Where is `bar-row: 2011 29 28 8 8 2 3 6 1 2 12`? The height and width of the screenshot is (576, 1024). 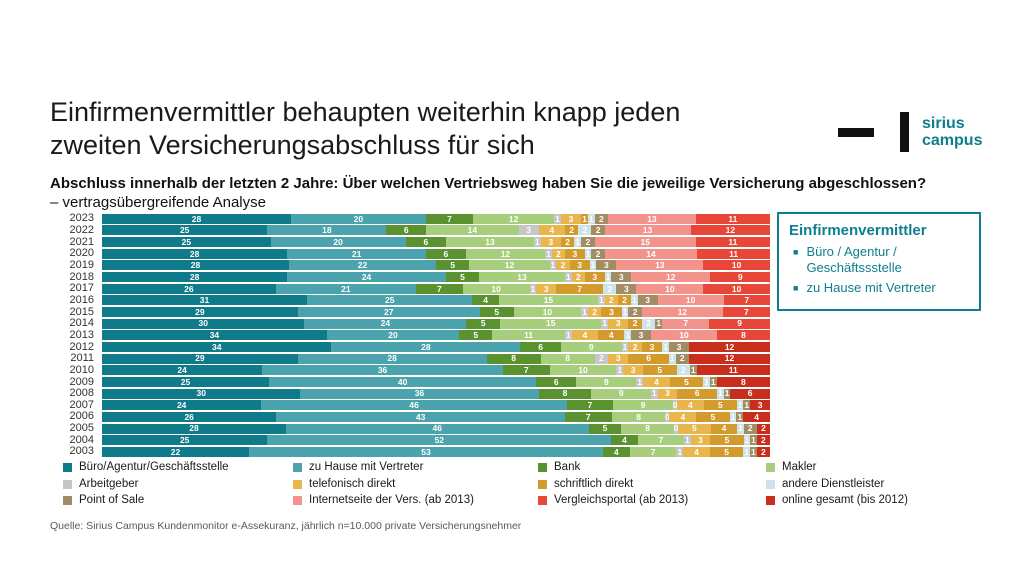
bar-row: 2011 29 28 8 8 2 3 6 1 2 12 is located at coordinates (412, 359).